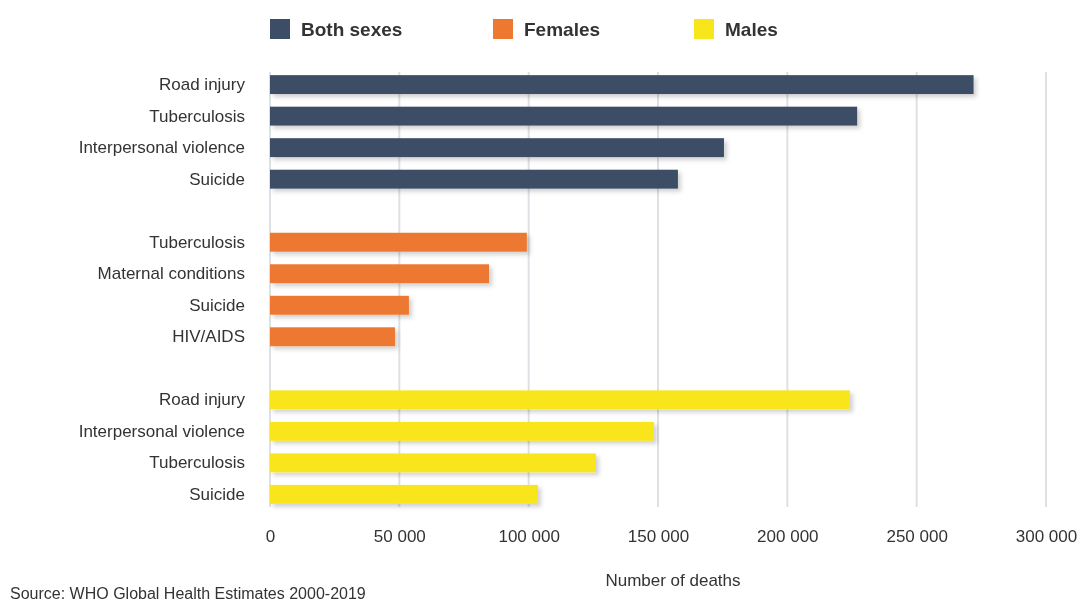 Image resolution: width=1088 pixels, height=604 pixels. I want to click on y-tick-label: HIV/AIDS, so click(208, 337).